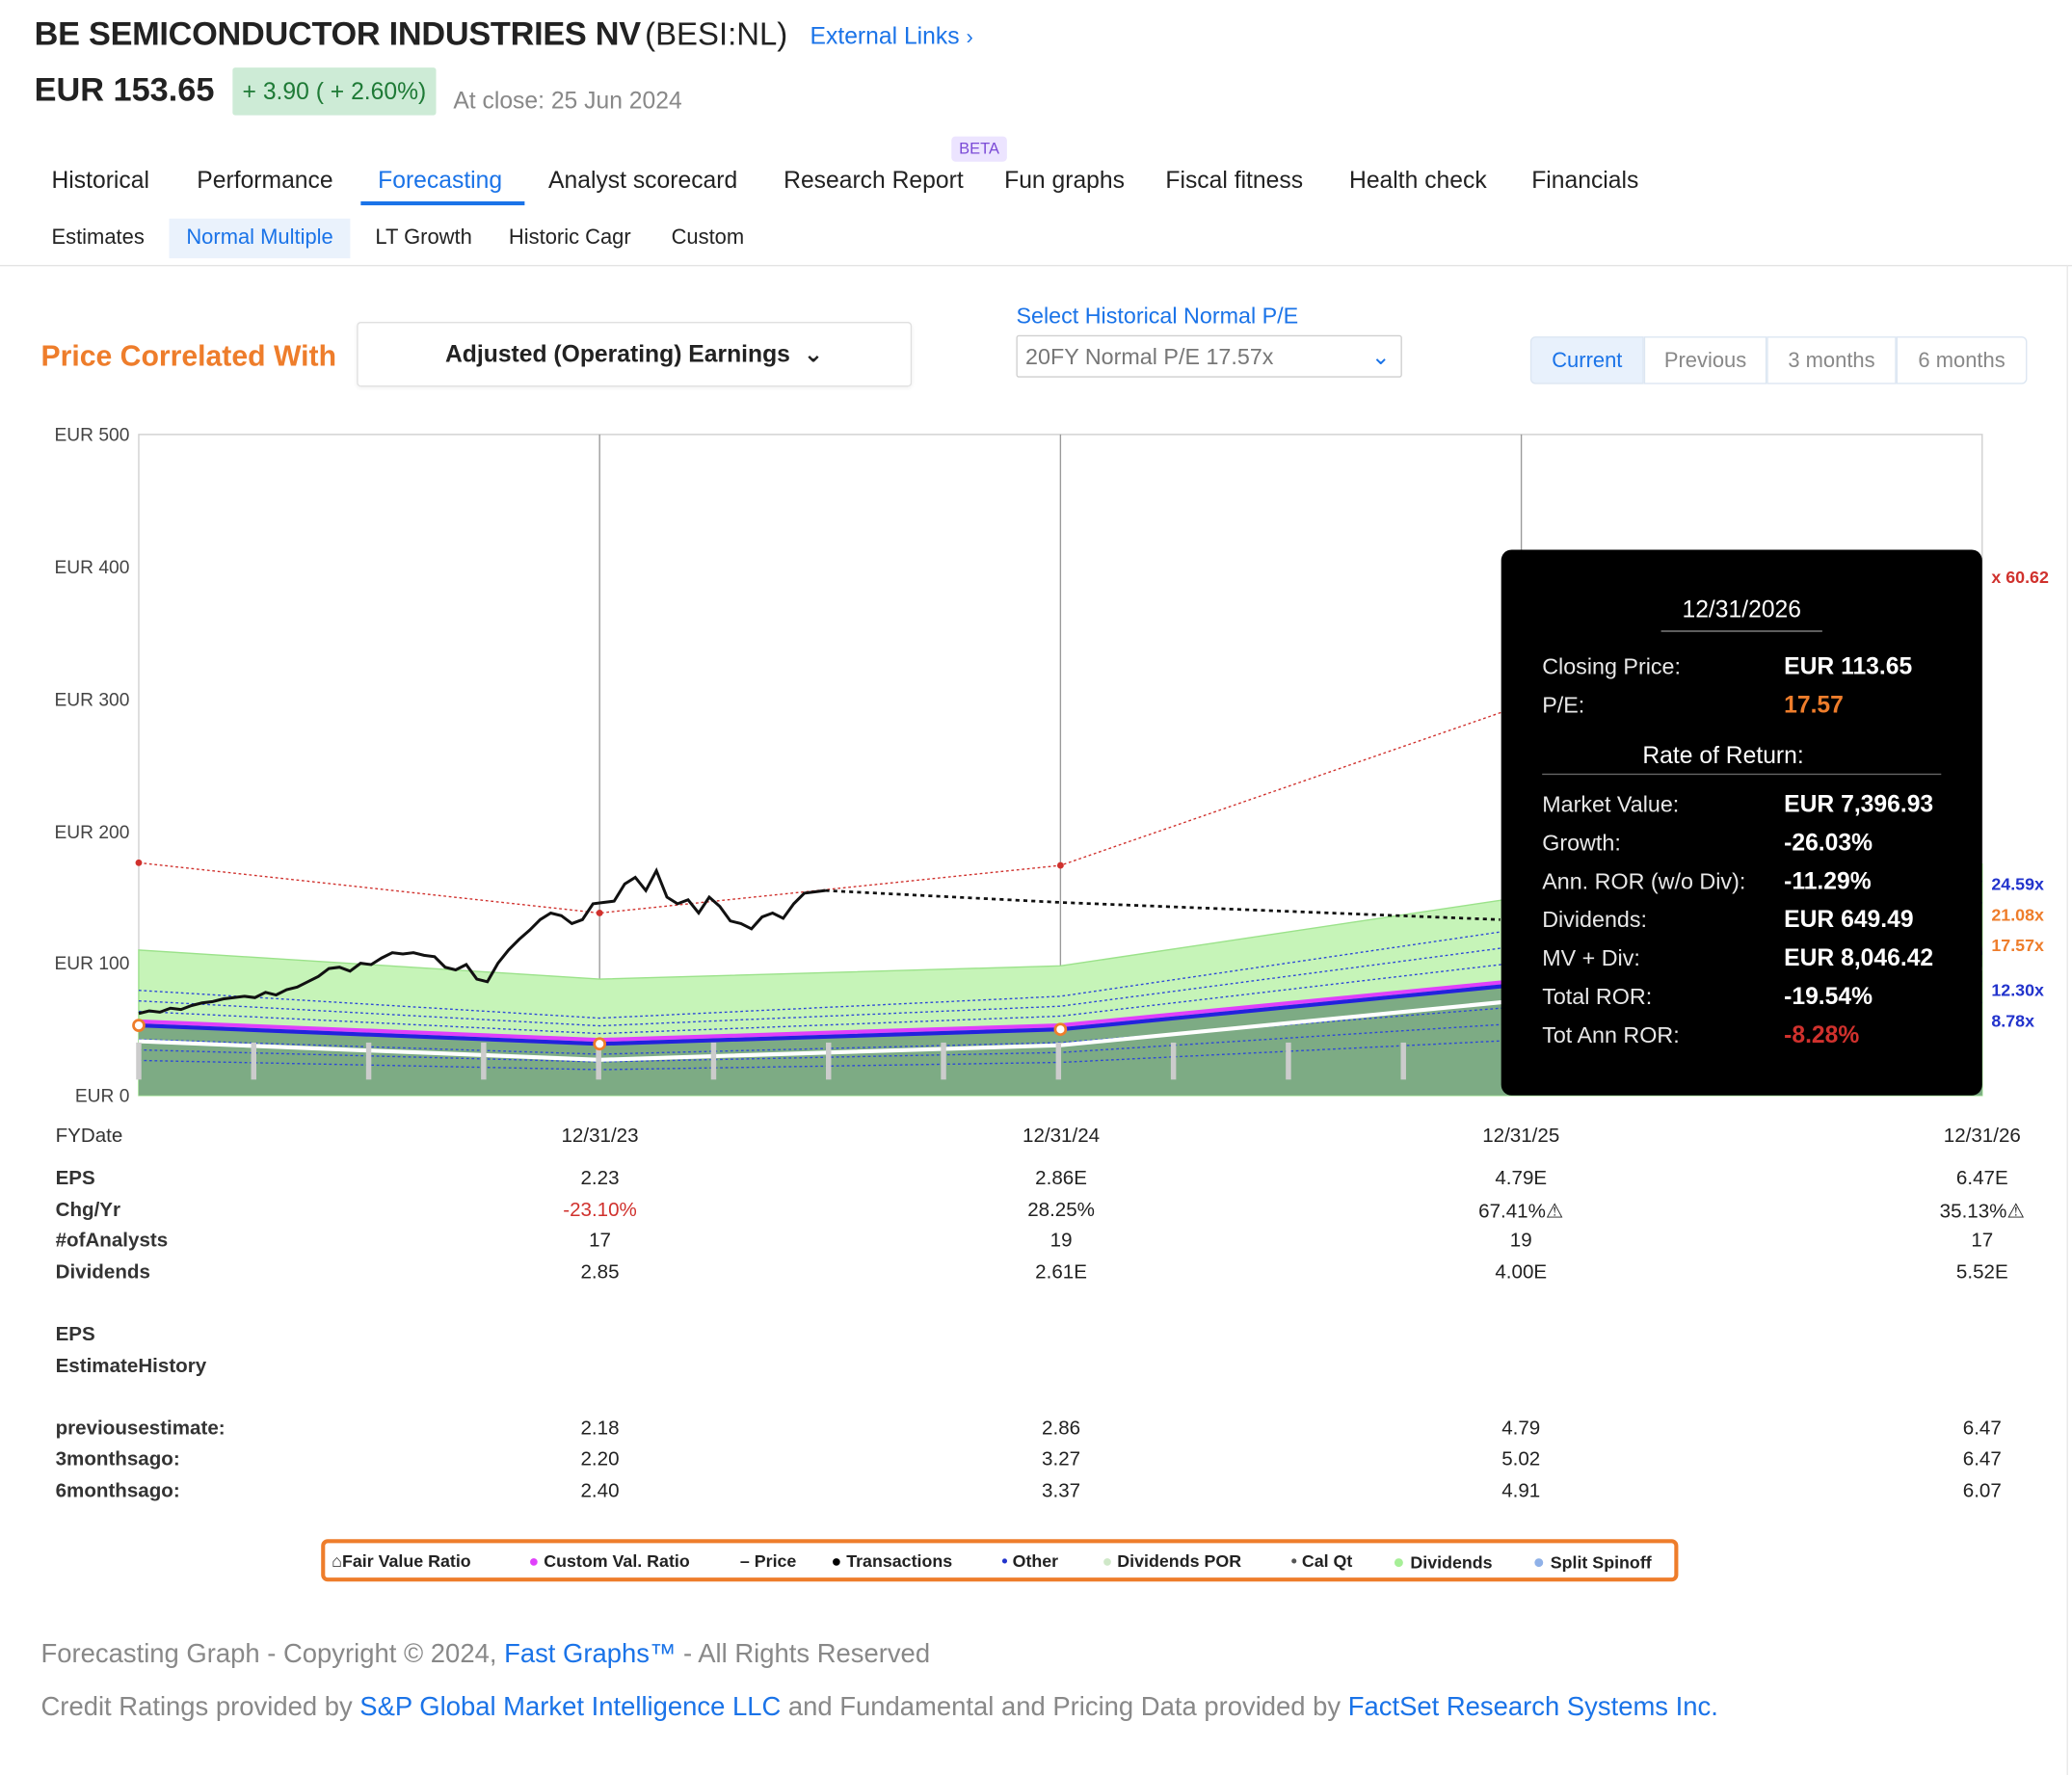 Image resolution: width=2072 pixels, height=1775 pixels. Describe the element at coordinates (188, 355) in the screenshot. I see `price-correlated-with-label: Price Correlated With` at that location.